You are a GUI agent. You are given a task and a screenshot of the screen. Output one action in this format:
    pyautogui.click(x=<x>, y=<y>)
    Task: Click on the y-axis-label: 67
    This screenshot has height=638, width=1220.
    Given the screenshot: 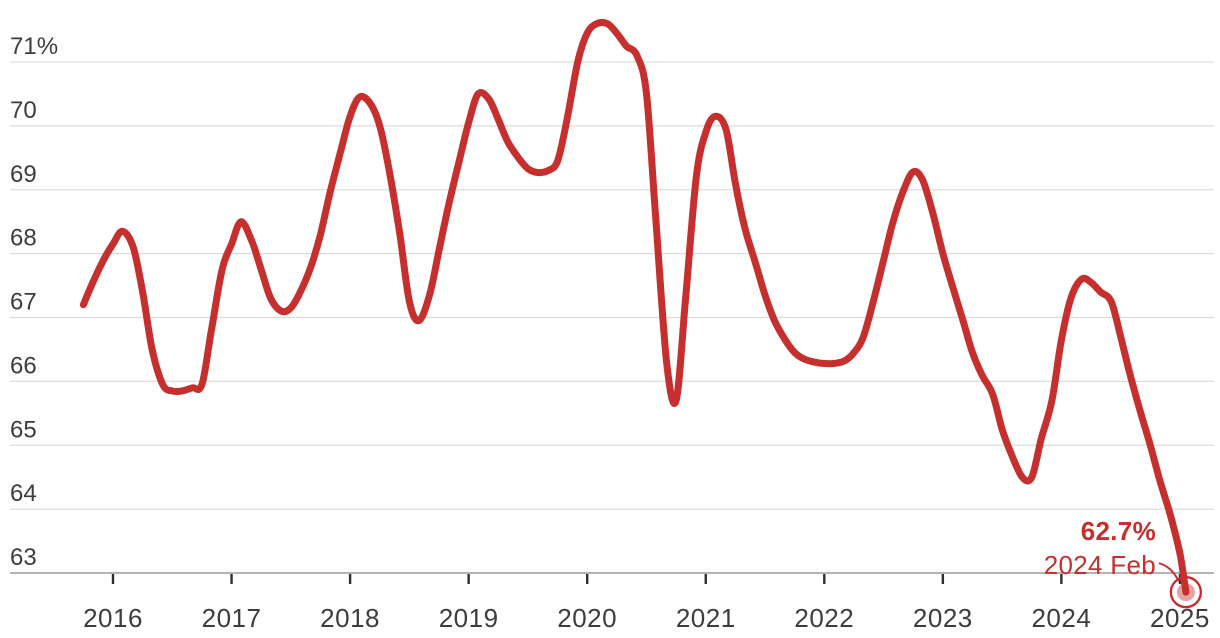 What is the action you would take?
    pyautogui.click(x=23, y=302)
    